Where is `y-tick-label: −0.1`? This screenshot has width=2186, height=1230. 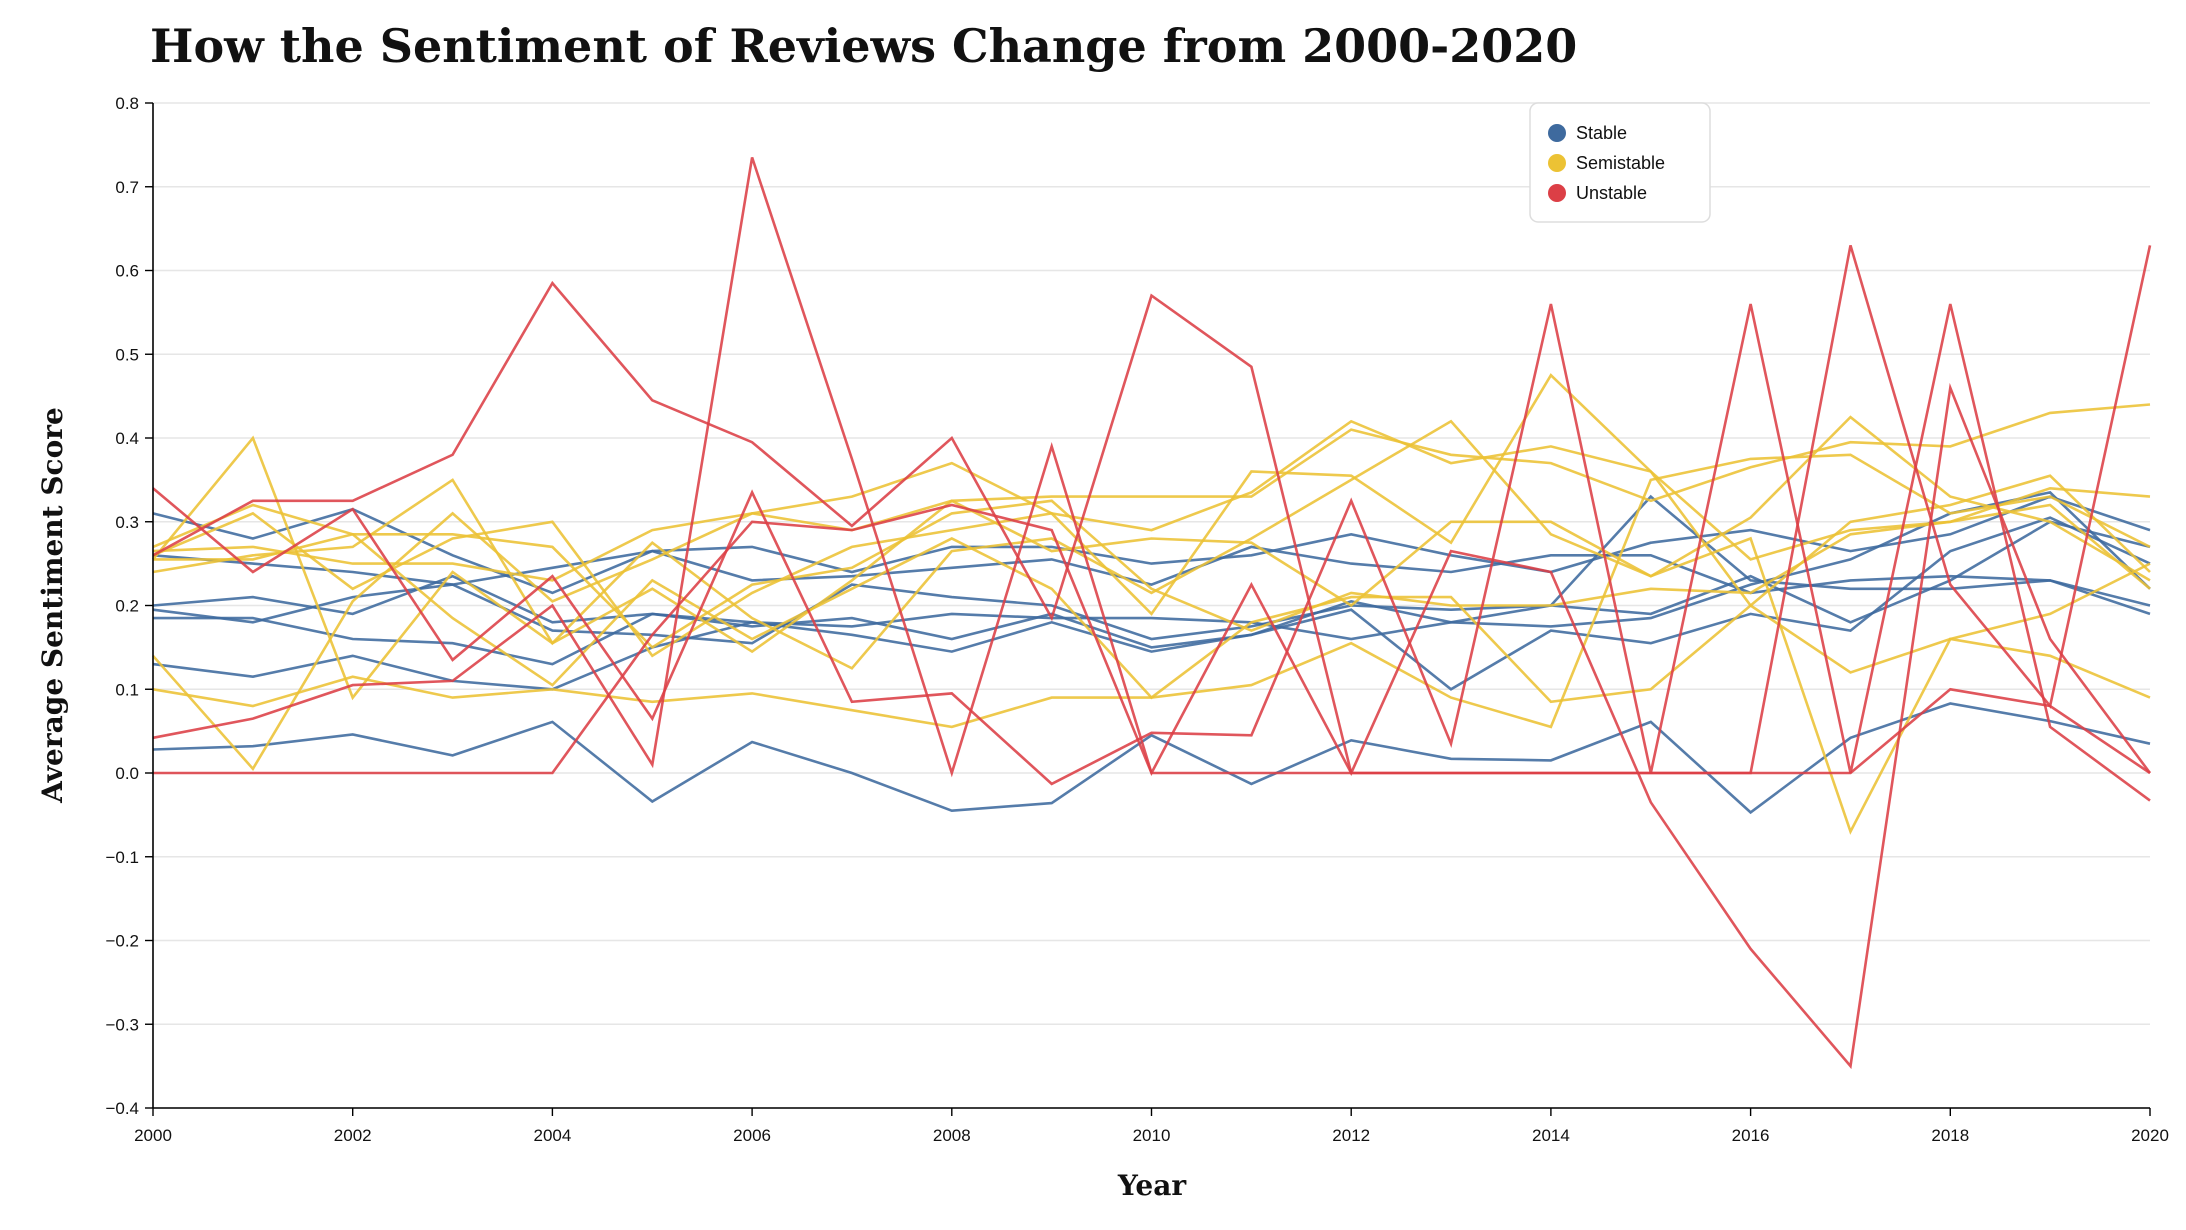
y-tick-label: −0.1 is located at coordinates (122, 857).